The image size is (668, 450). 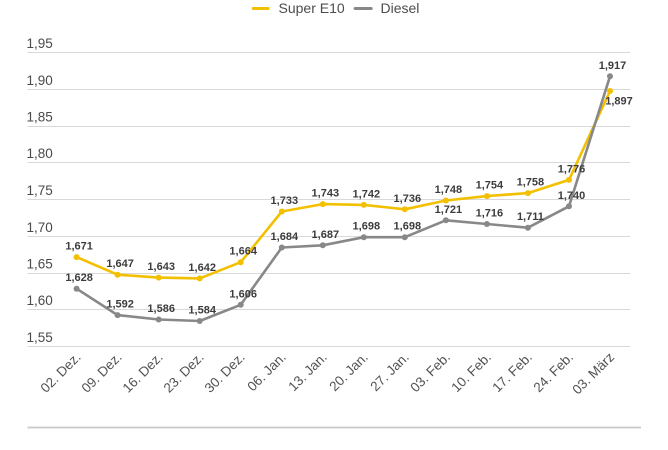 I want to click on svg-text: 1,736, so click(x=408, y=199).